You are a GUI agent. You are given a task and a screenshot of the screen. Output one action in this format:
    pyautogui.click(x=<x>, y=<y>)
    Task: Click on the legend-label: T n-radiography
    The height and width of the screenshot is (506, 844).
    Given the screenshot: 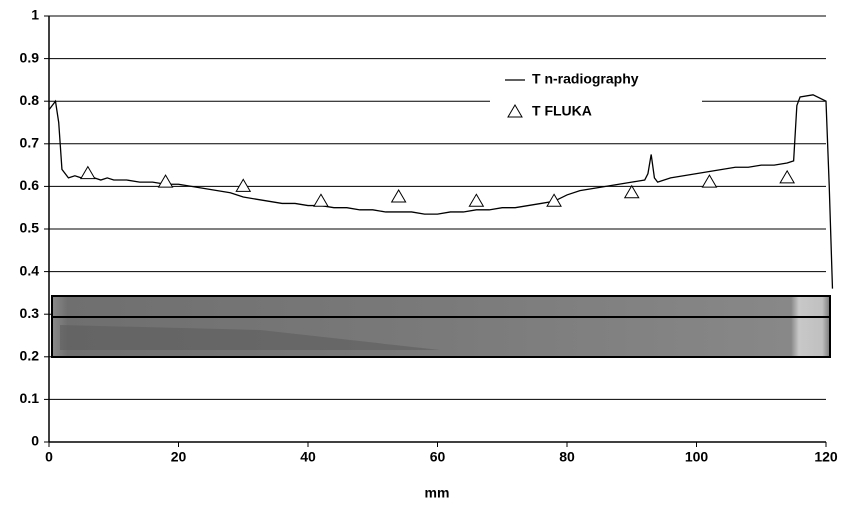 What is the action you would take?
    pyautogui.click(x=585, y=79)
    